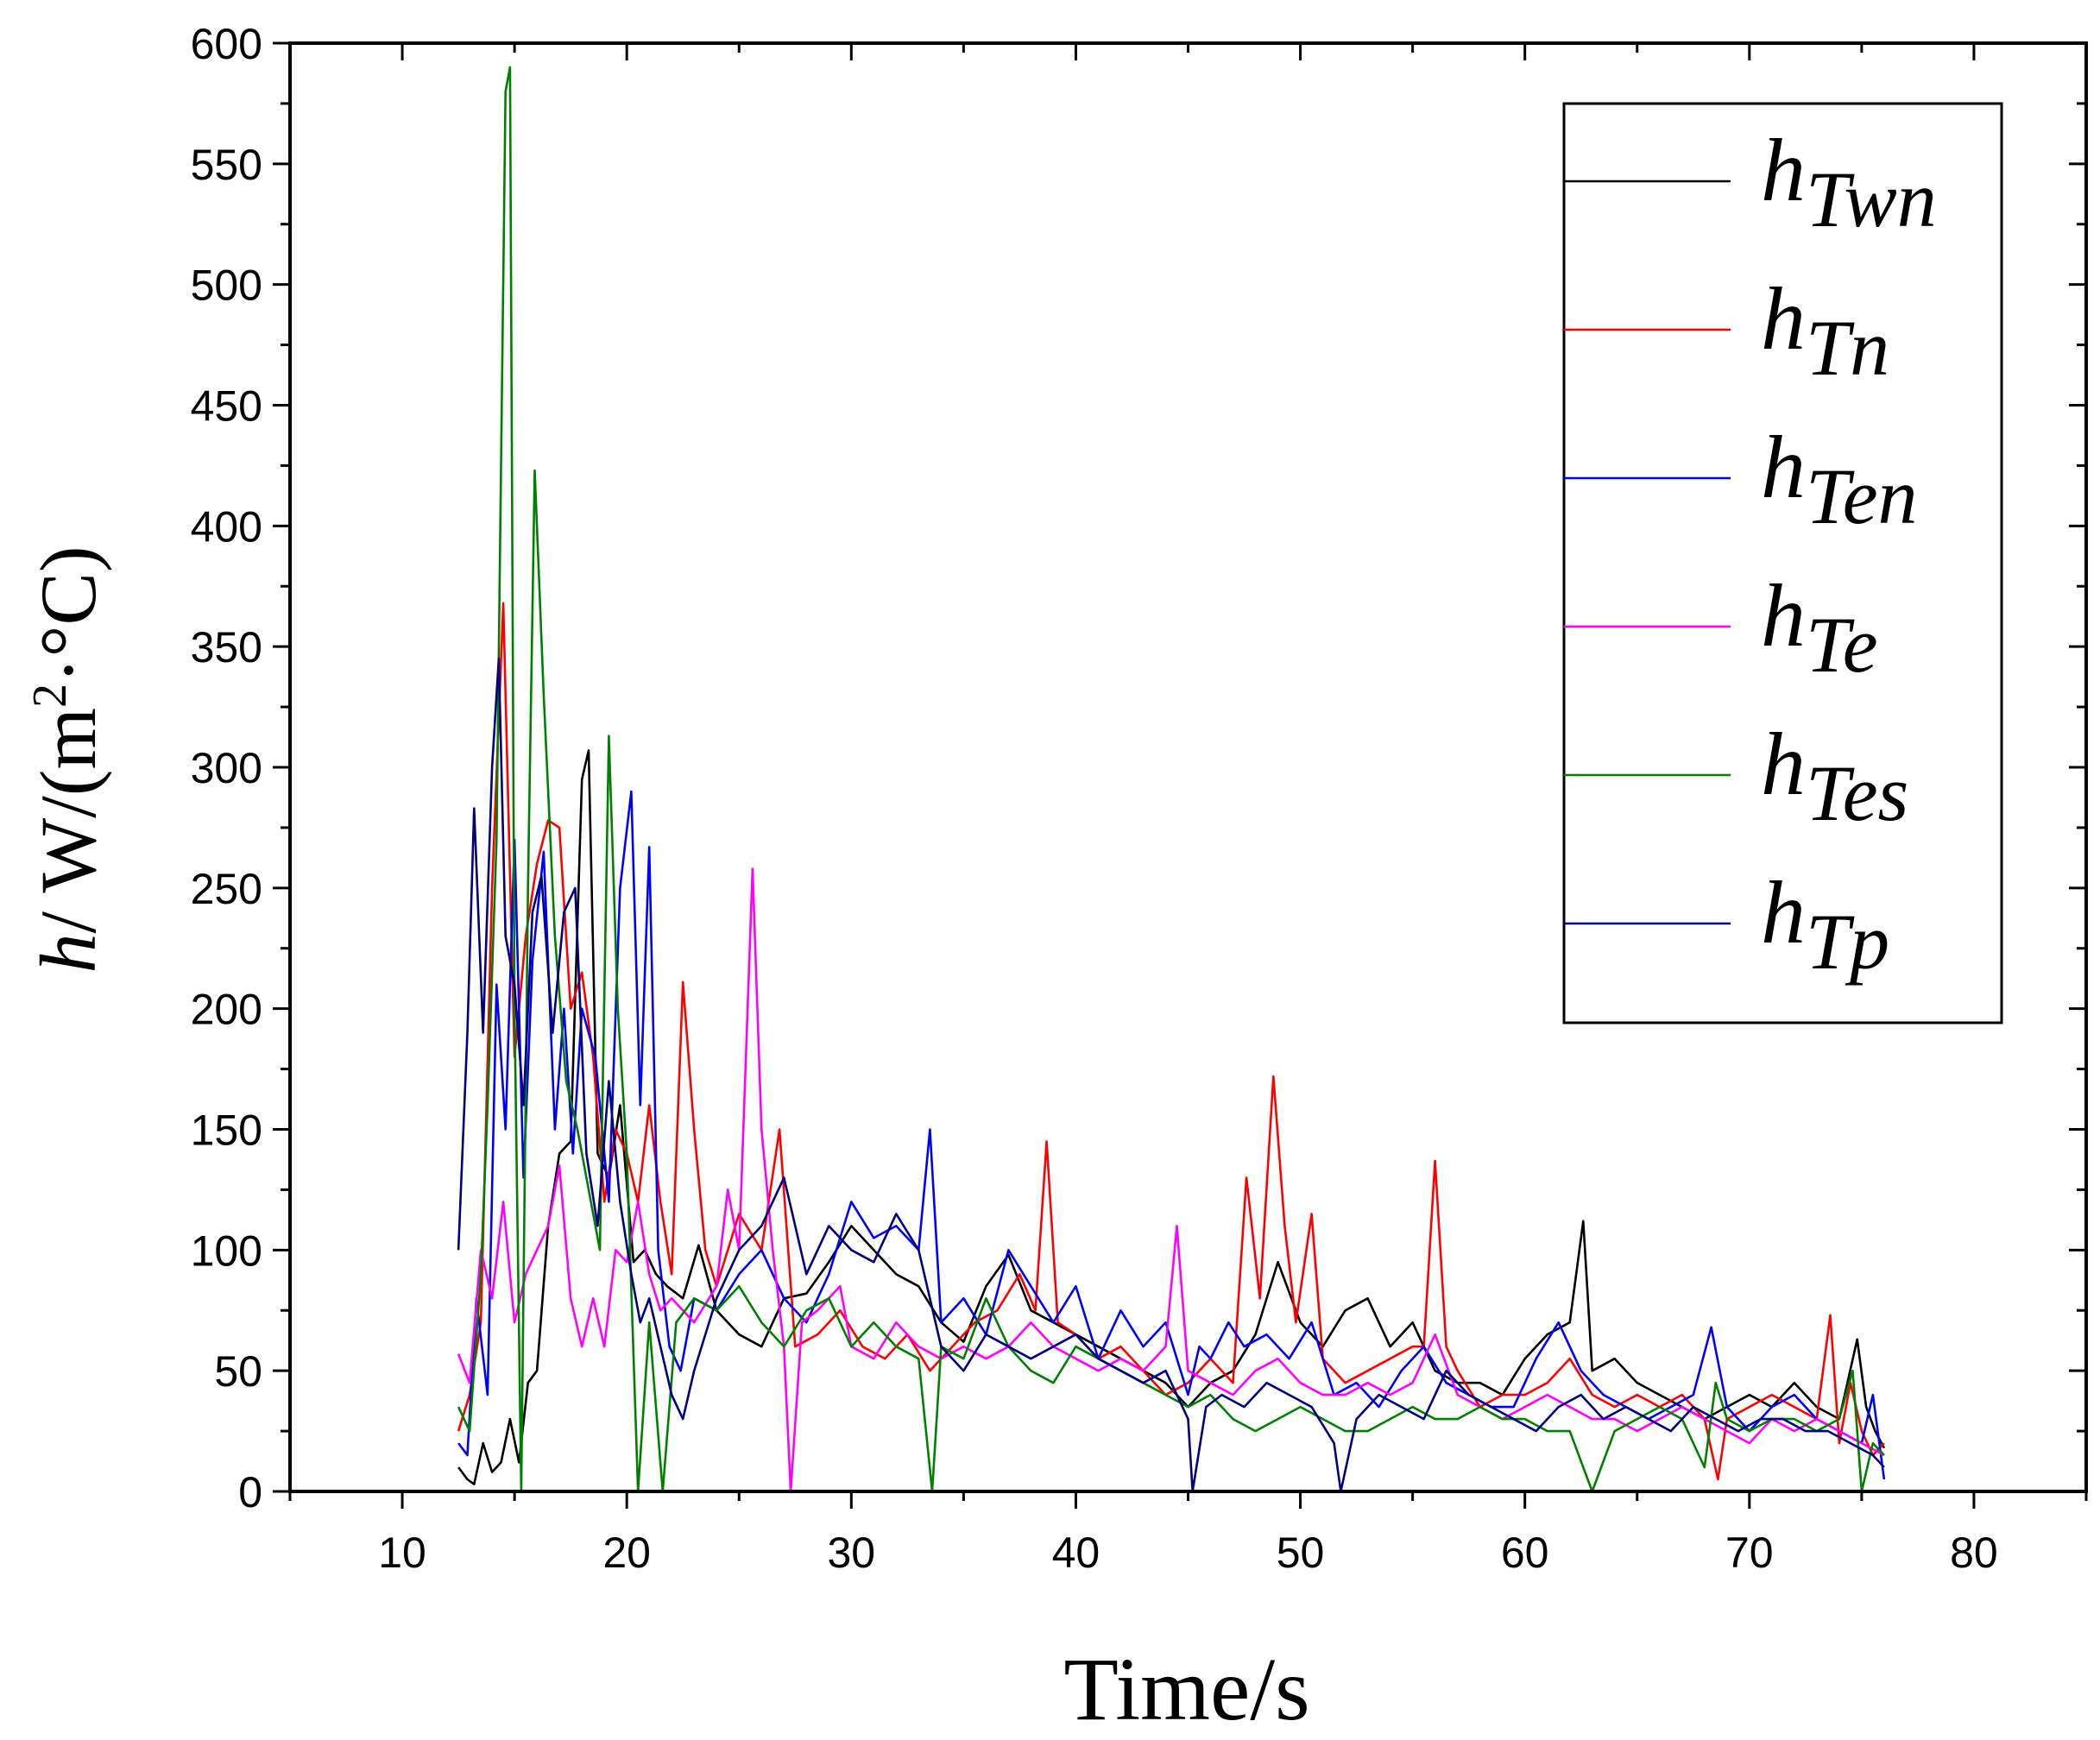 This screenshot has width=2100, height=1740. What do you see at coordinates (68, 821) in the screenshot?
I see `y-axis-unit-prefix: / W/(m` at bounding box center [68, 821].